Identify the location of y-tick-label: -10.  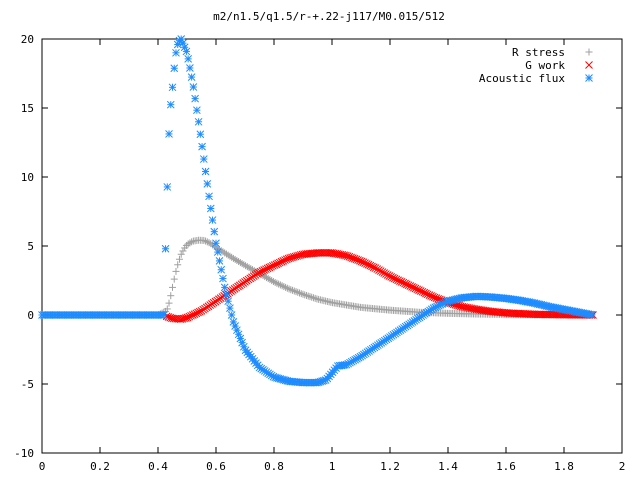
(24, 453).